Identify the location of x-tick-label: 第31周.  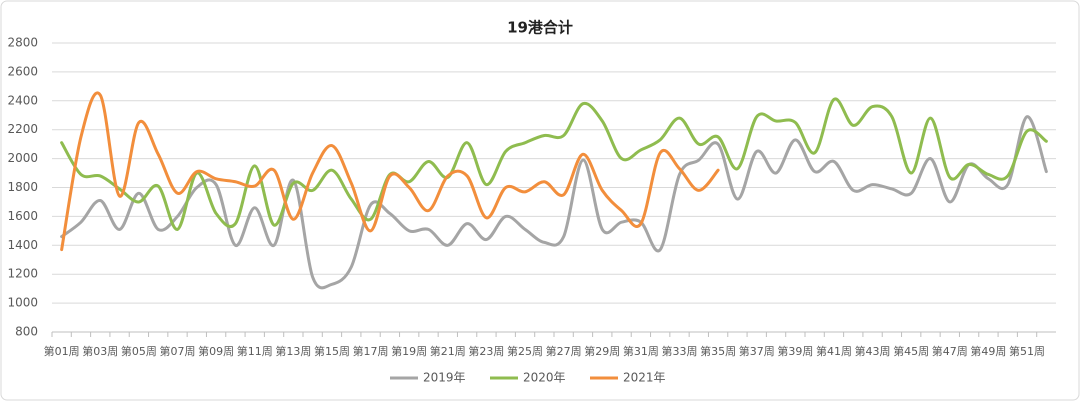
(641, 351).